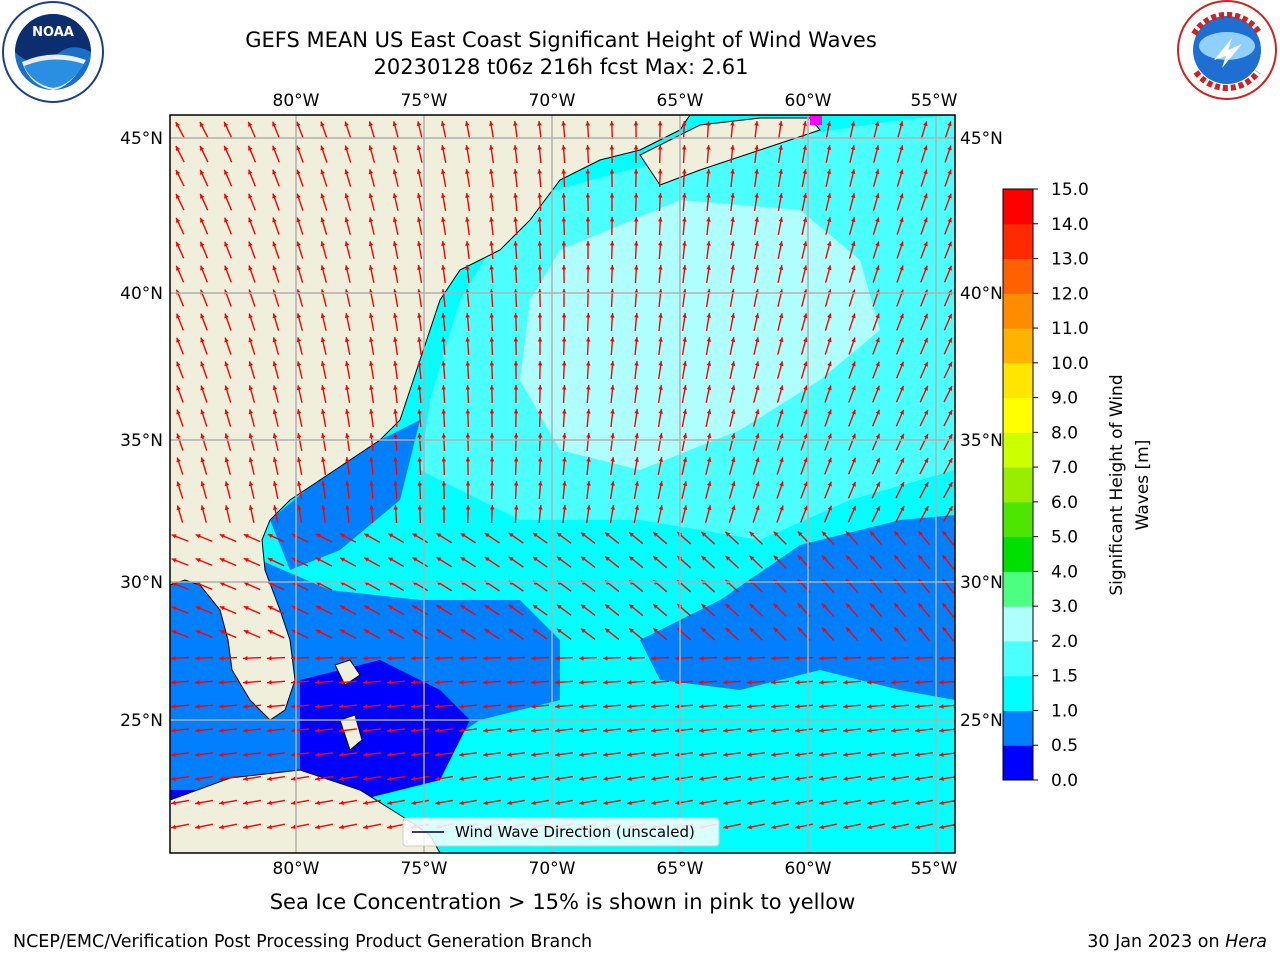 The image size is (1280, 960). Describe the element at coordinates (981, 294) in the screenshot. I see `lat-tick: 40°N` at that location.